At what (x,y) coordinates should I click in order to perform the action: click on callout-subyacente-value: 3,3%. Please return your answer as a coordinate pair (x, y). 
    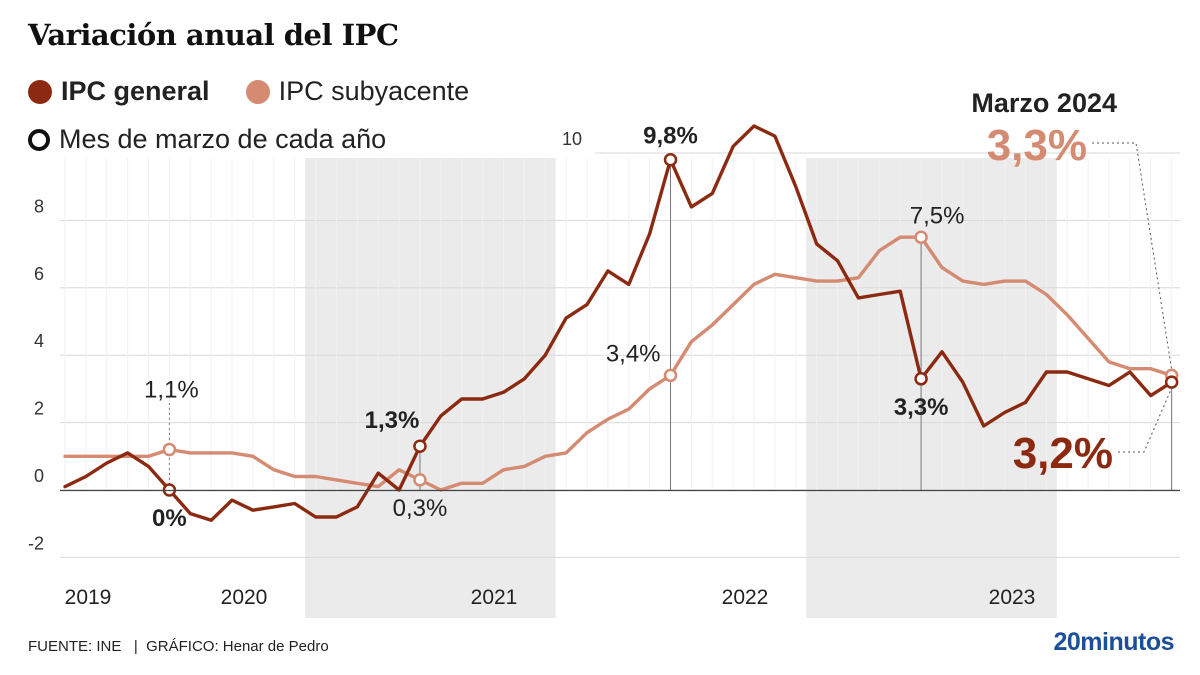
    Looking at the image, I should click on (1037, 145).